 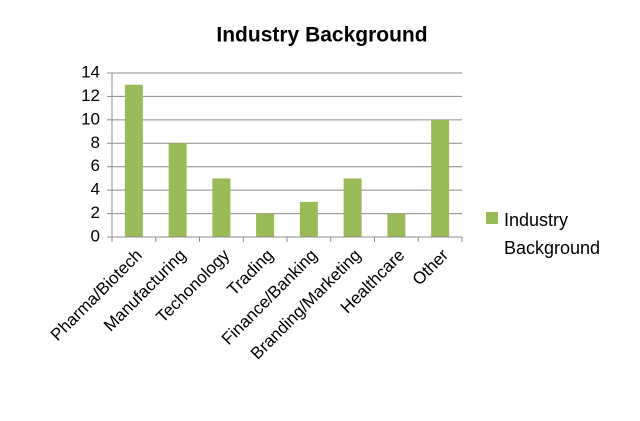 I want to click on y-tick-label: 6, so click(x=95, y=165).